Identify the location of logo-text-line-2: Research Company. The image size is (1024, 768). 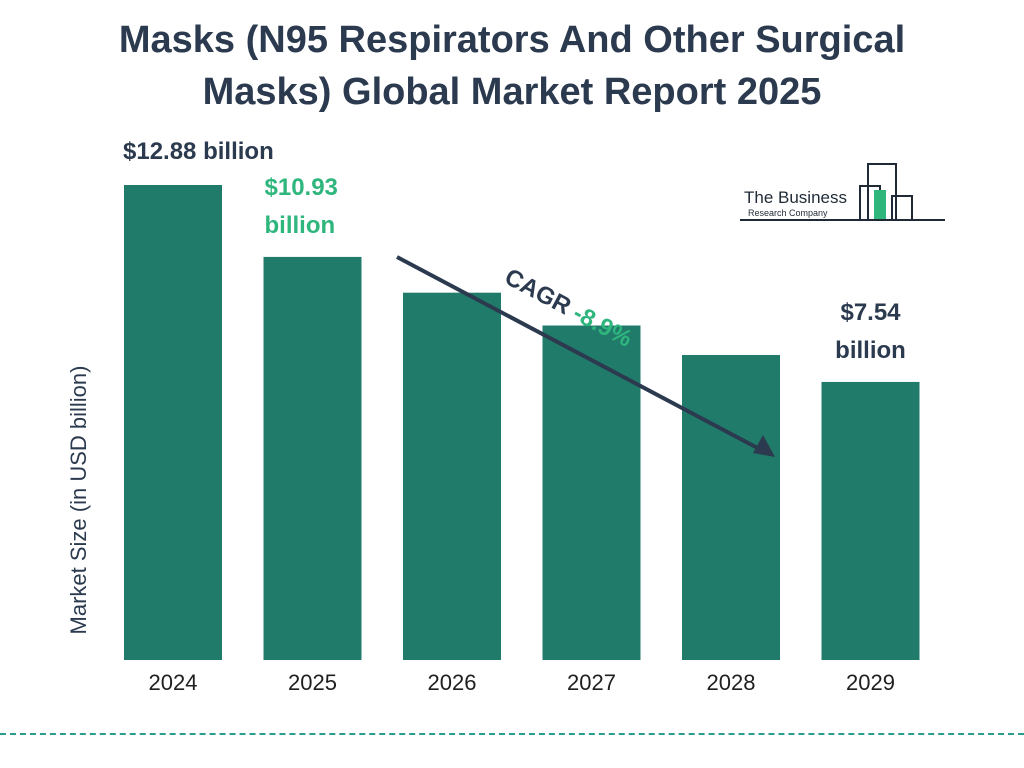
(788, 213).